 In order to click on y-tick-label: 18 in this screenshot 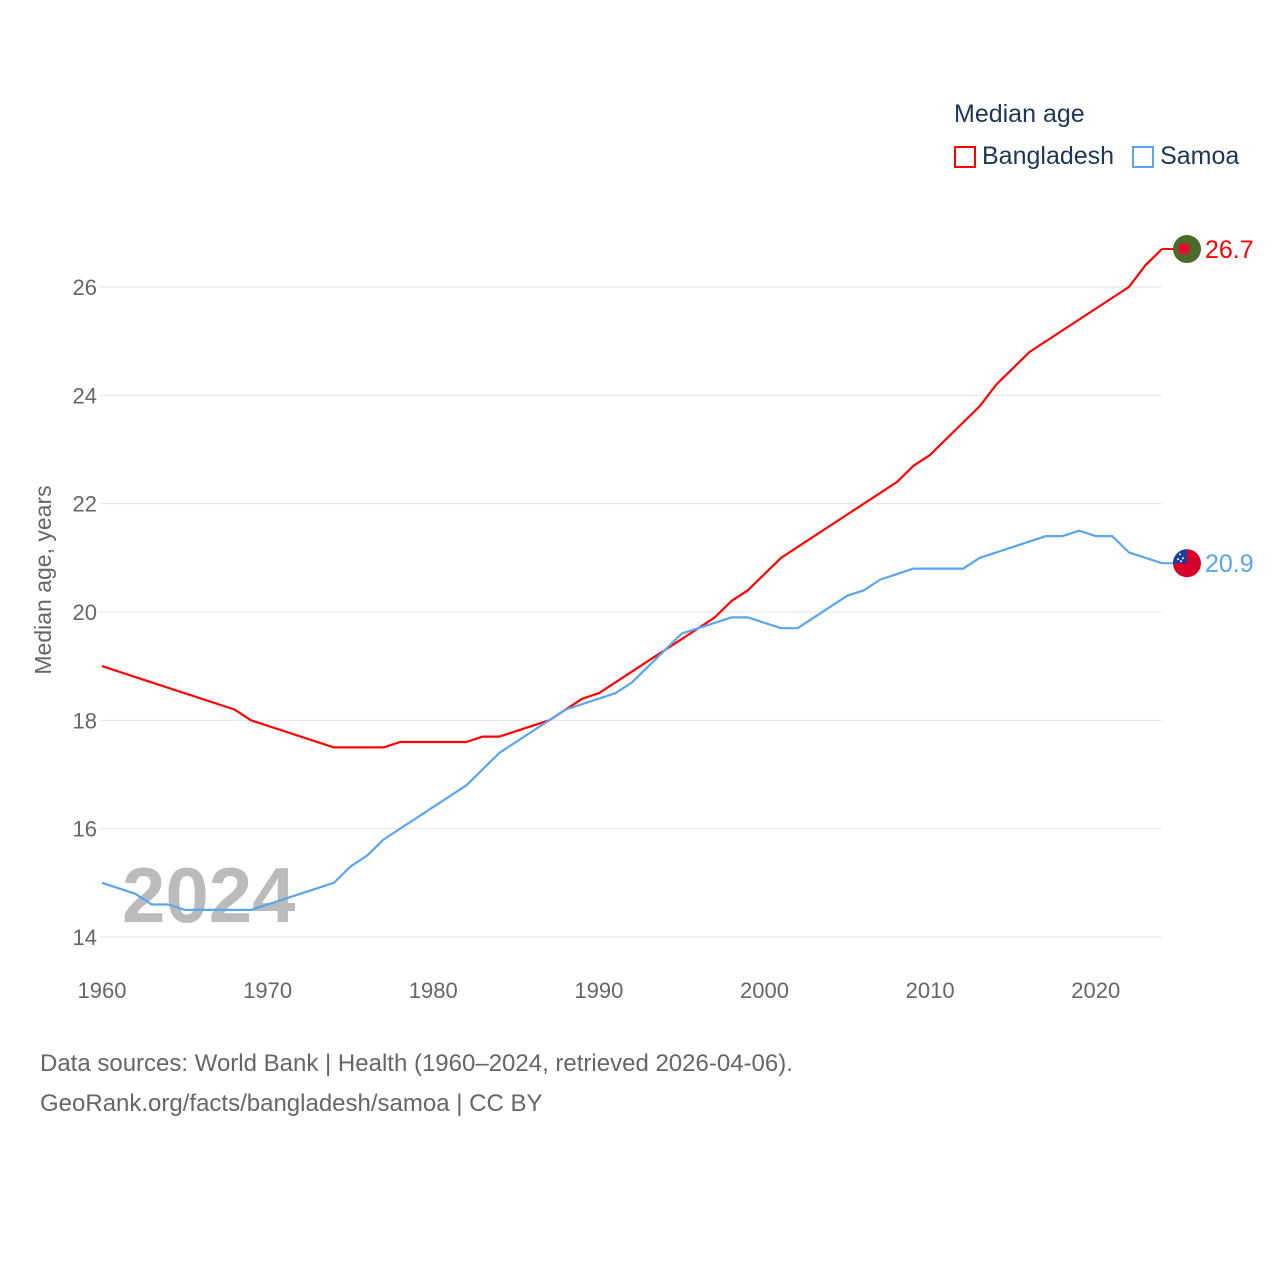, I will do `click(85, 720)`.